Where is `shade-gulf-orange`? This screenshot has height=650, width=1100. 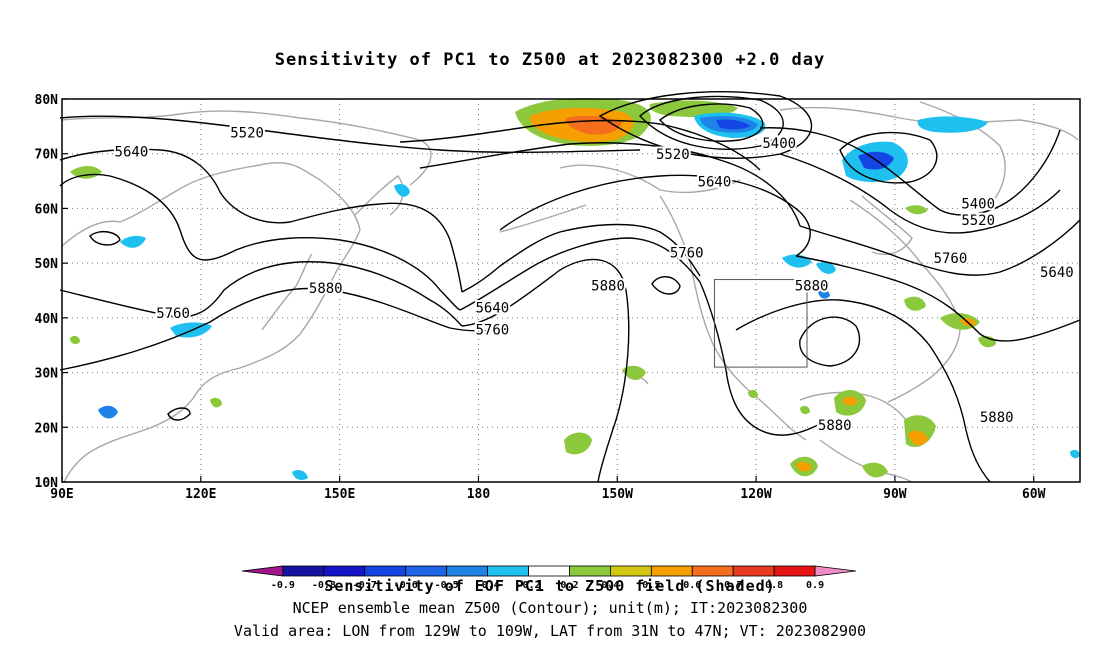
shade-gulf-orange is located at coordinates (850, 401).